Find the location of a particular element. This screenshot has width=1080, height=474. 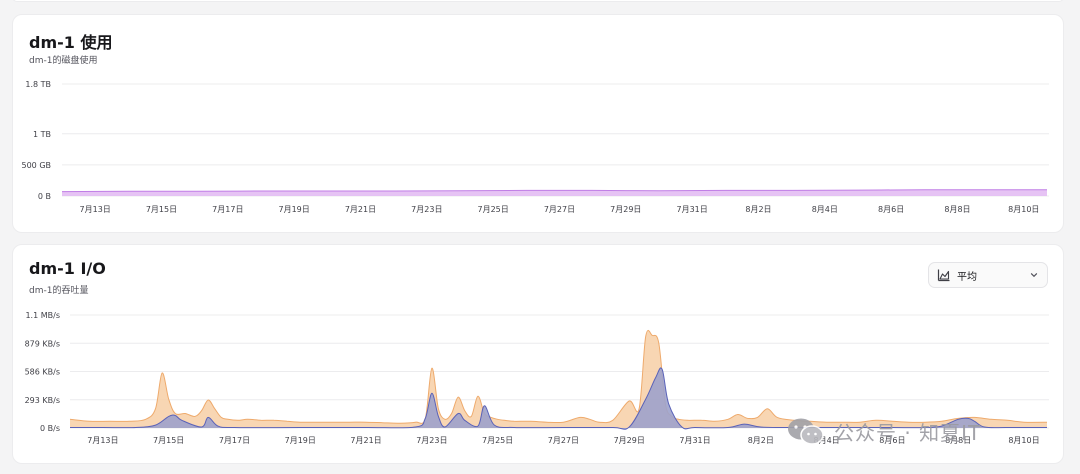

chevron-down-icon is located at coordinates (1034, 275).